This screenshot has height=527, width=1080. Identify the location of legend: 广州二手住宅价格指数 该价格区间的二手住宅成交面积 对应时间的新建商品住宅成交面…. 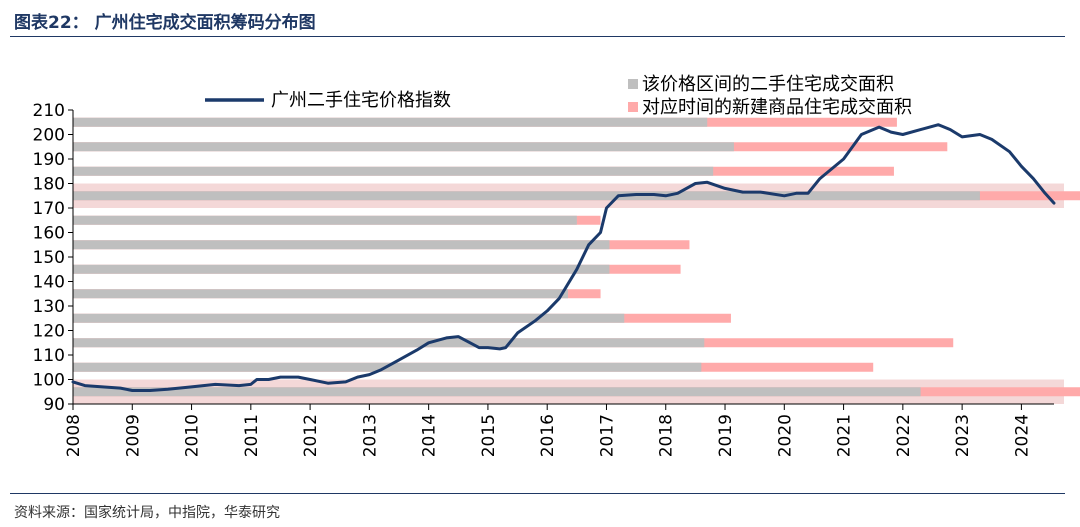
(558, 96).